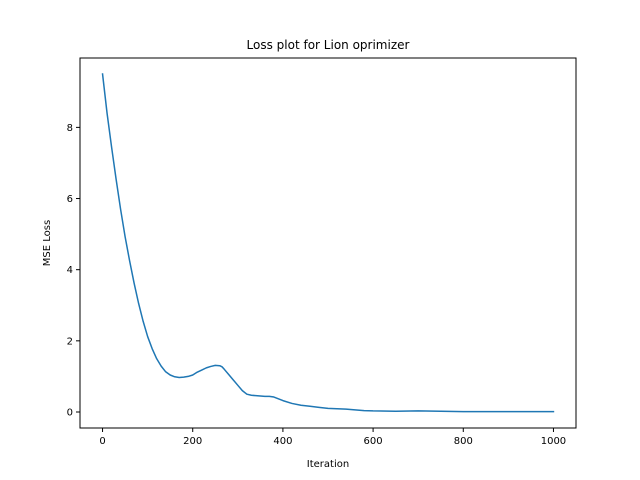  Describe the element at coordinates (70, 199) in the screenshot. I see `y-tick-label: 6` at that location.